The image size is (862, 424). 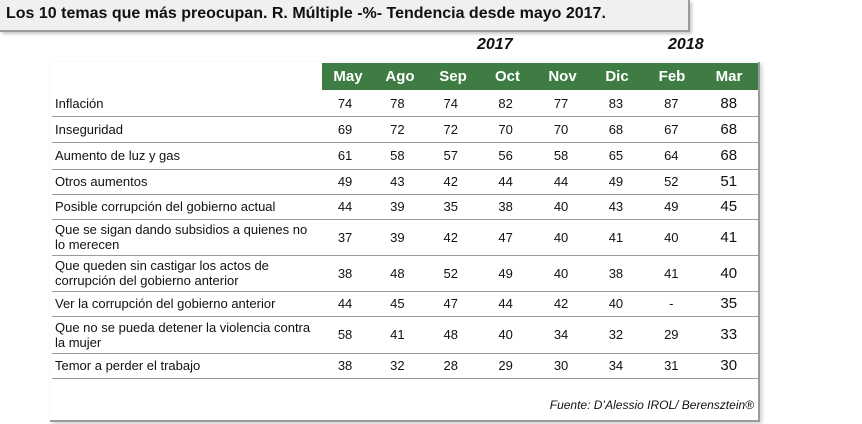 What do you see at coordinates (450, 104) in the screenshot?
I see `cell-sep: 74` at bounding box center [450, 104].